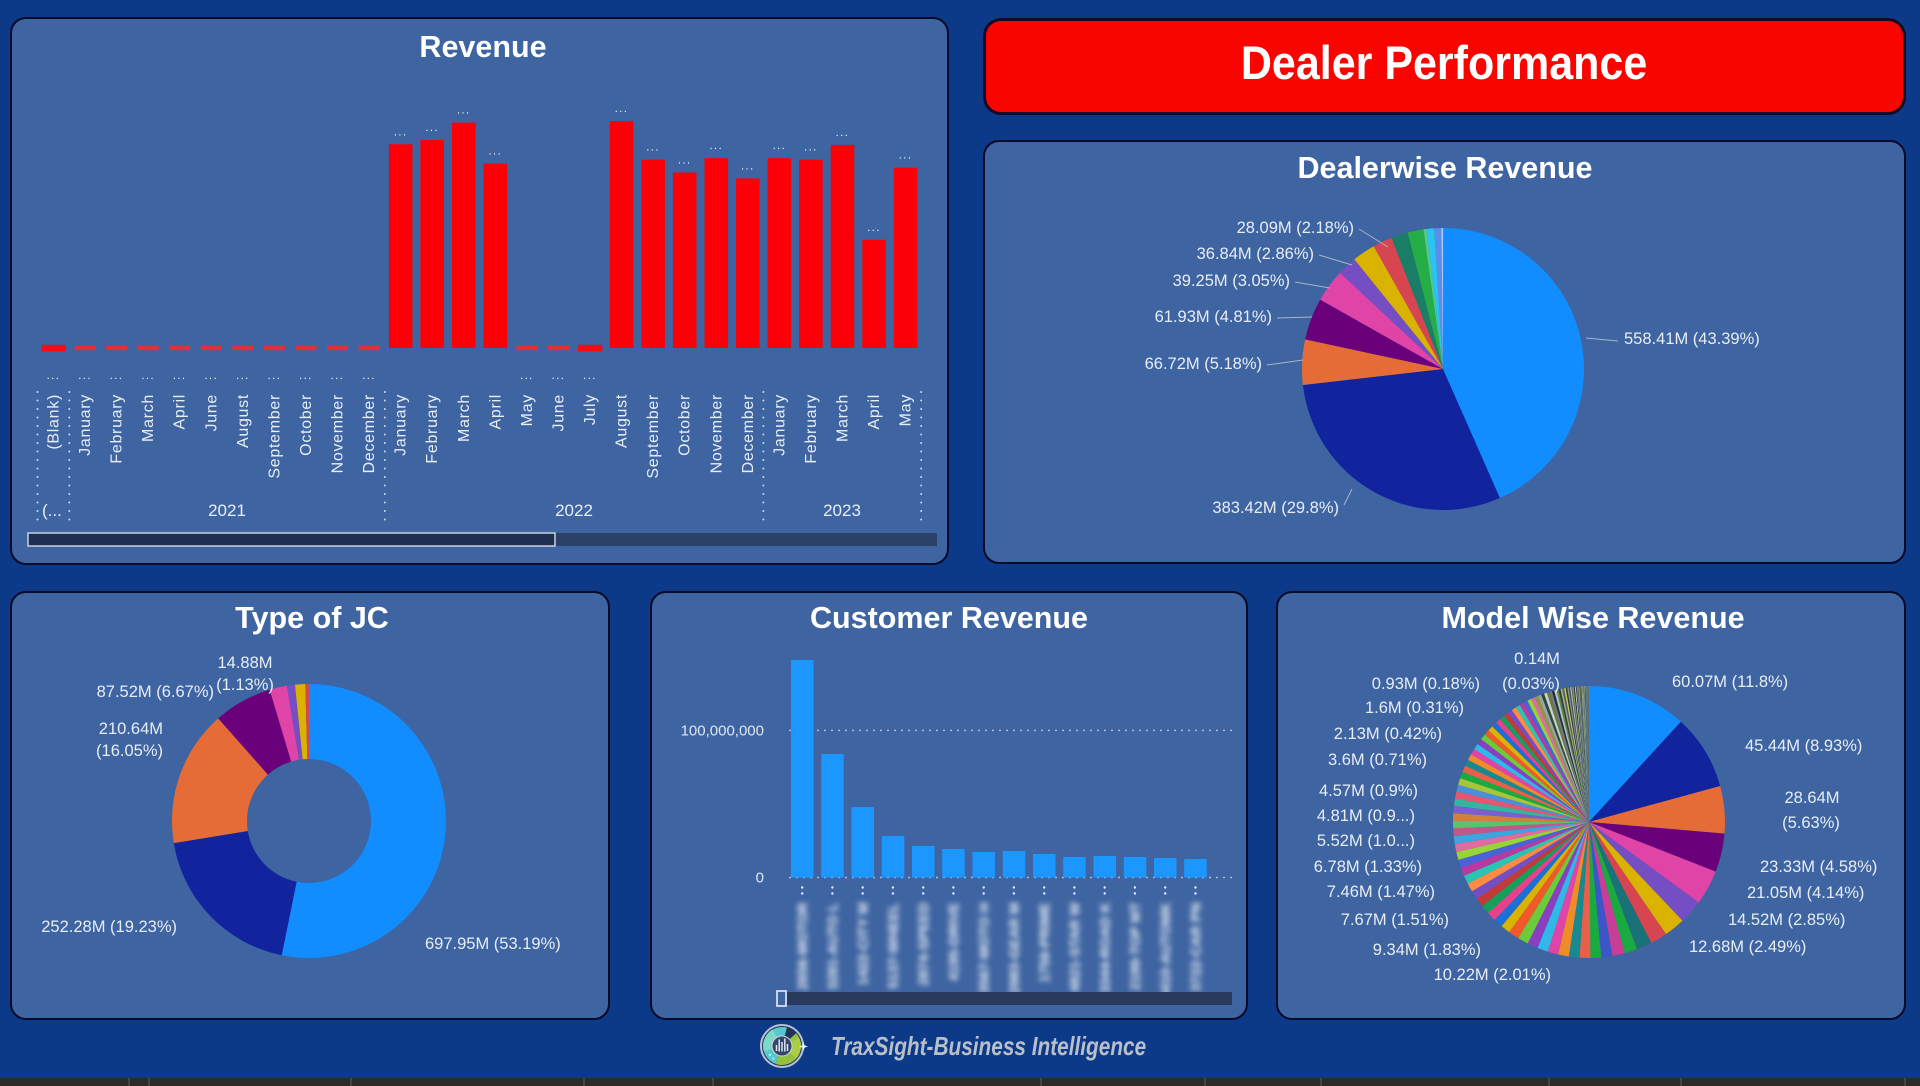 The image size is (1920, 1086). I want to click on svg-text: 2021, so click(227, 510).